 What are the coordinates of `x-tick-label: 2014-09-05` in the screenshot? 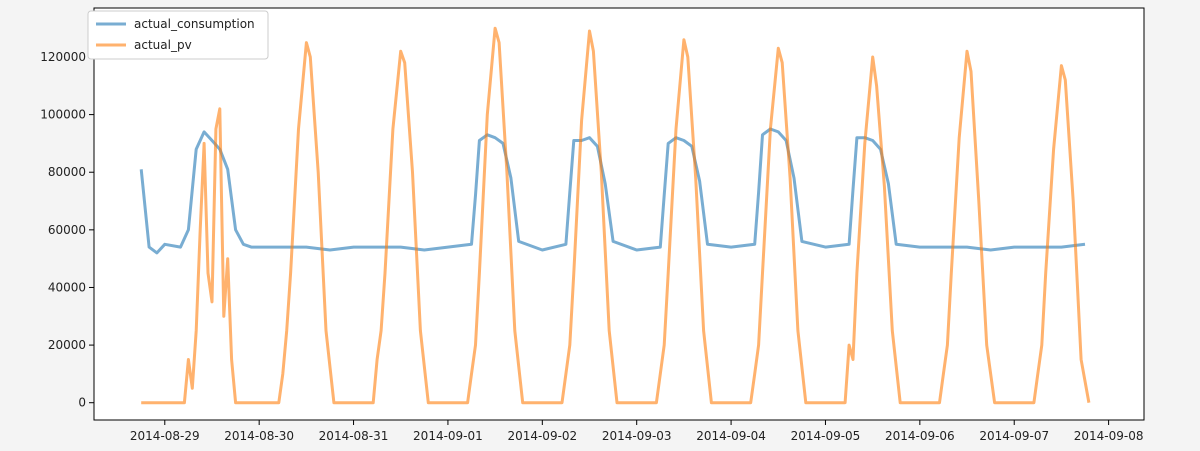 It's located at (826, 436).